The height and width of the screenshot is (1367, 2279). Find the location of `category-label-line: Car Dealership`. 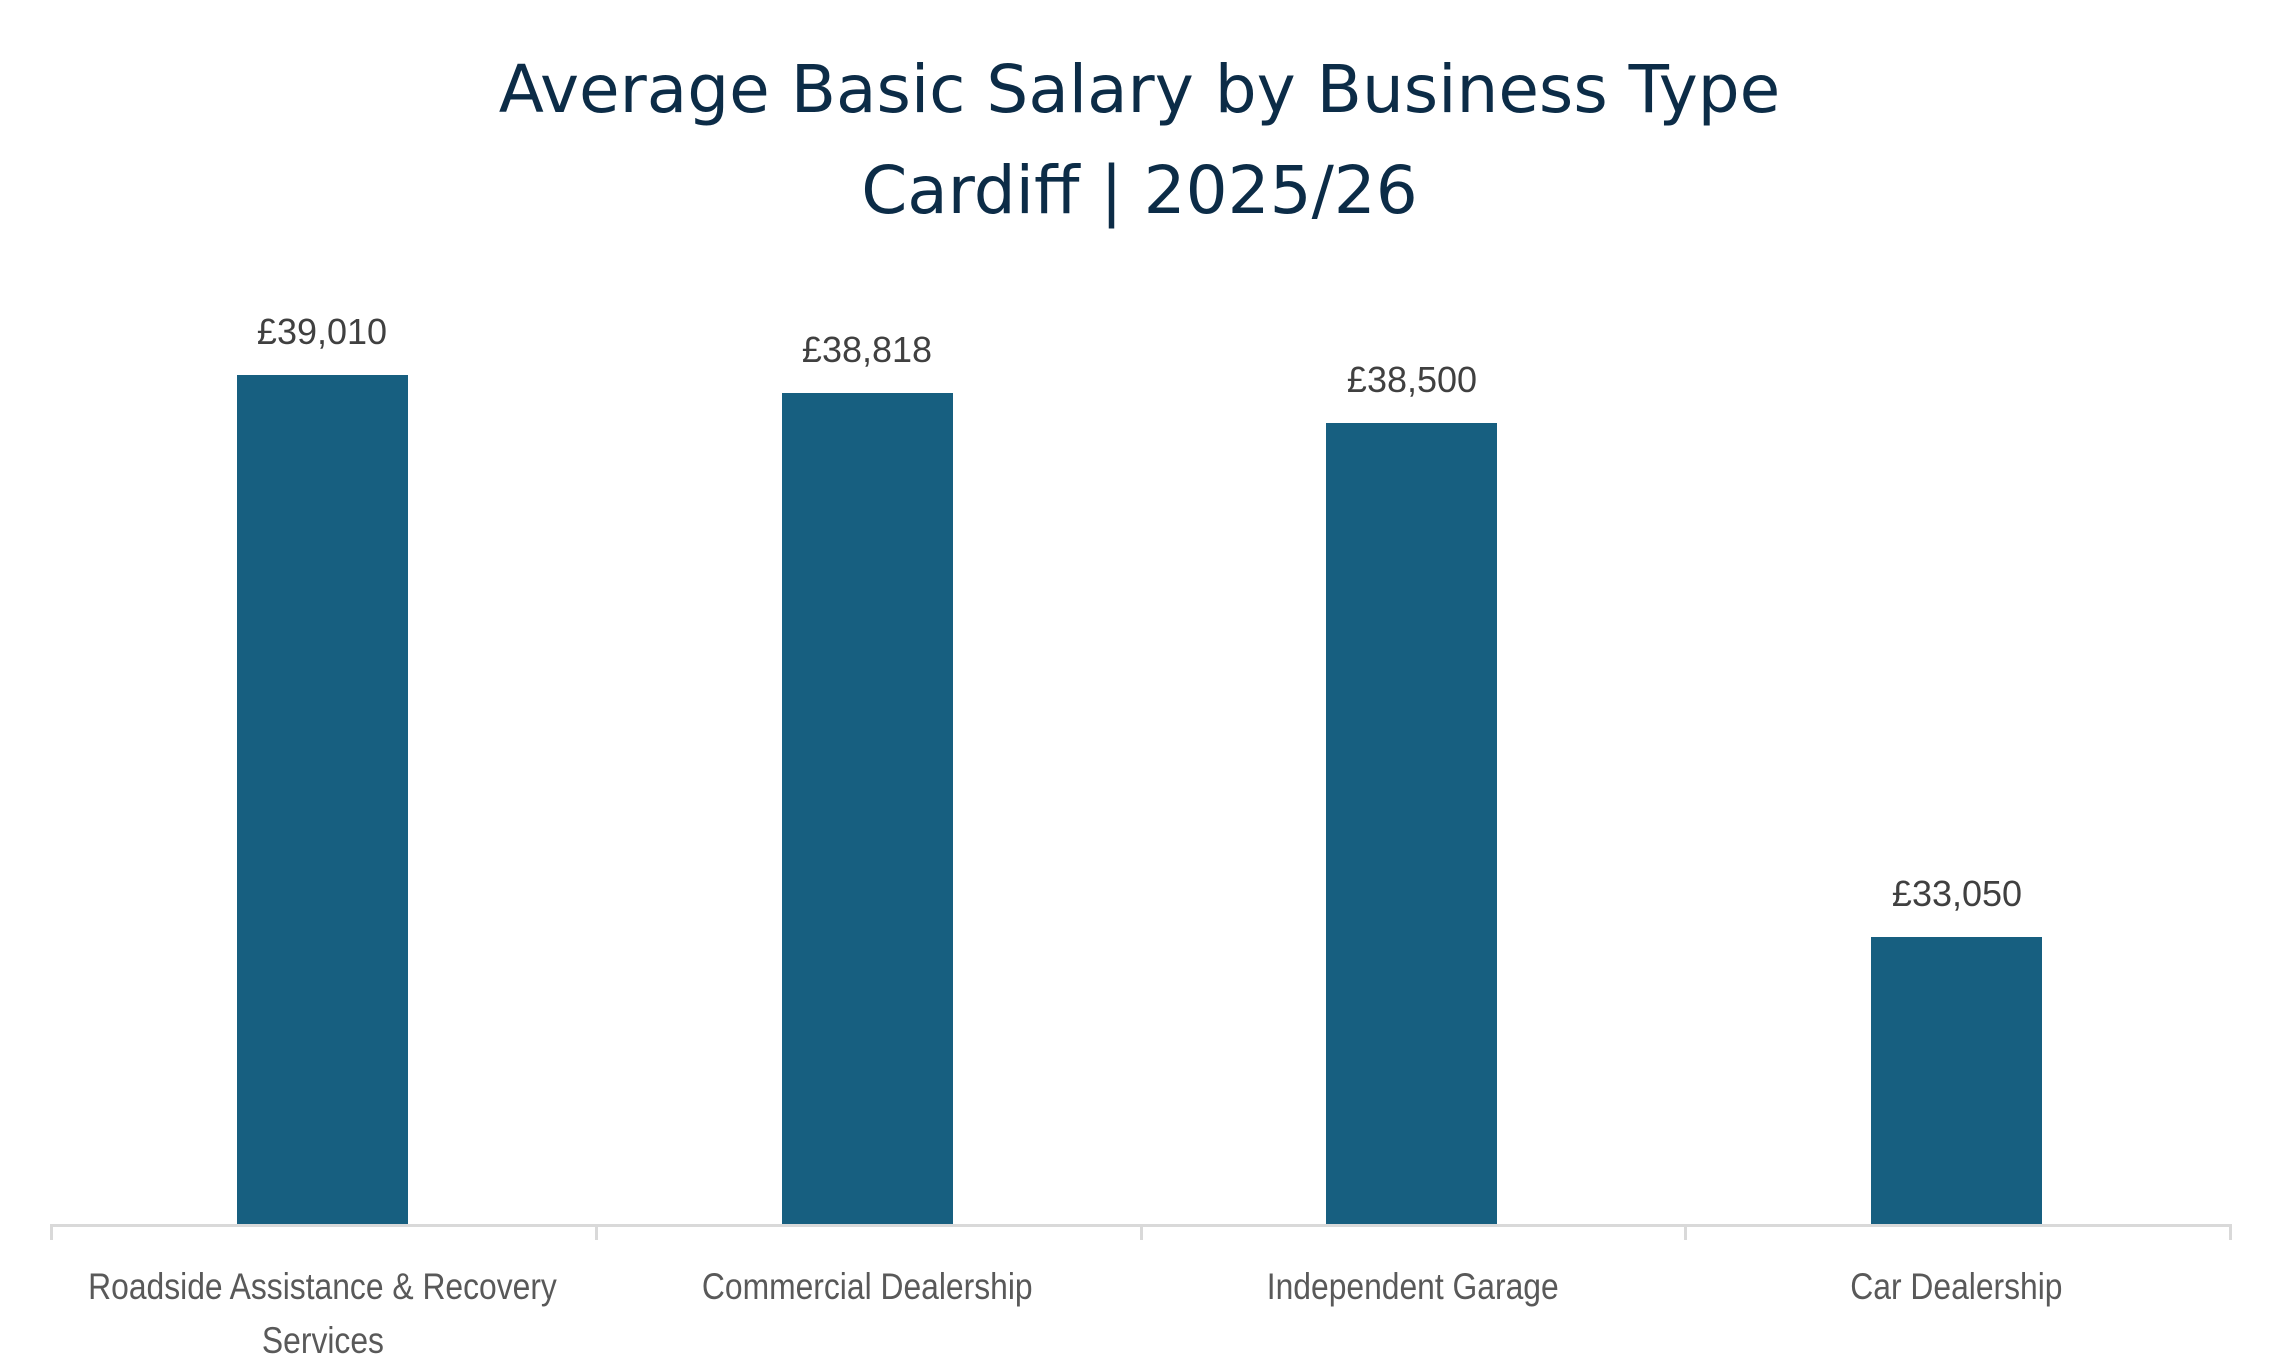

category-label-line: Car Dealership is located at coordinates (1956, 1286).